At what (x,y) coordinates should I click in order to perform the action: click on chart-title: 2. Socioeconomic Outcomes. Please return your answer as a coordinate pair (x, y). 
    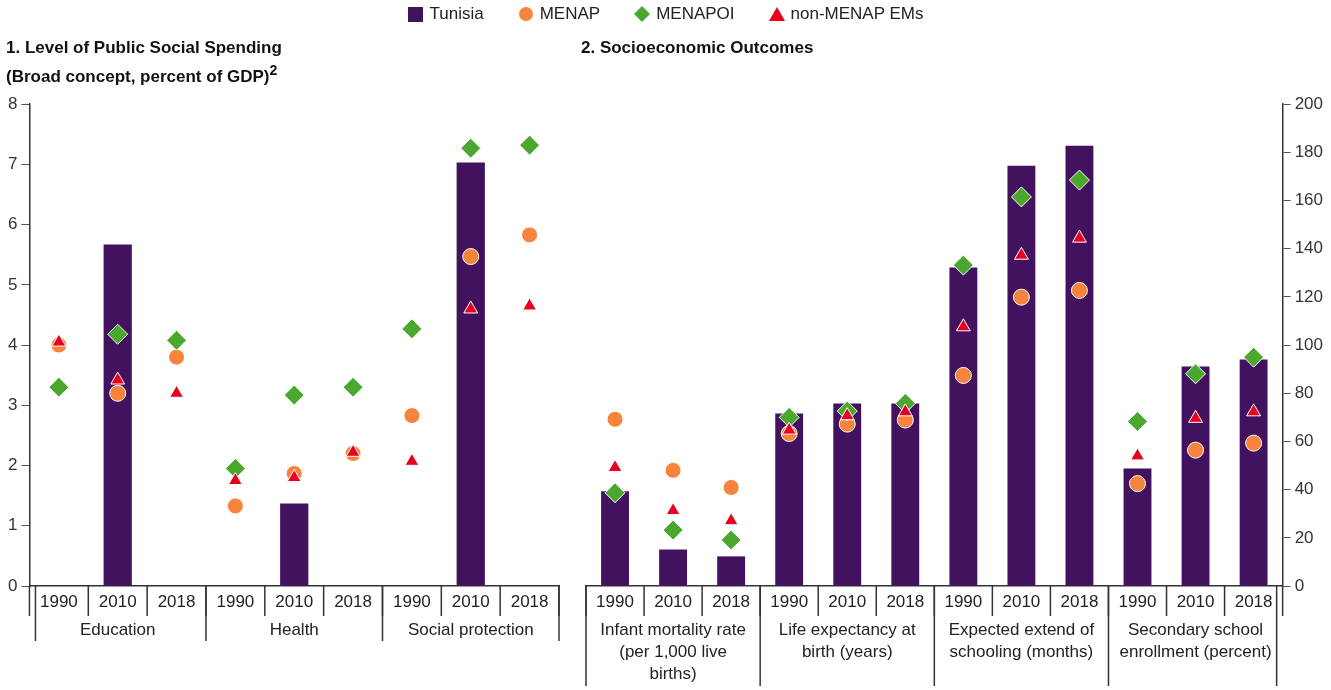
    Looking at the image, I should click on (697, 48).